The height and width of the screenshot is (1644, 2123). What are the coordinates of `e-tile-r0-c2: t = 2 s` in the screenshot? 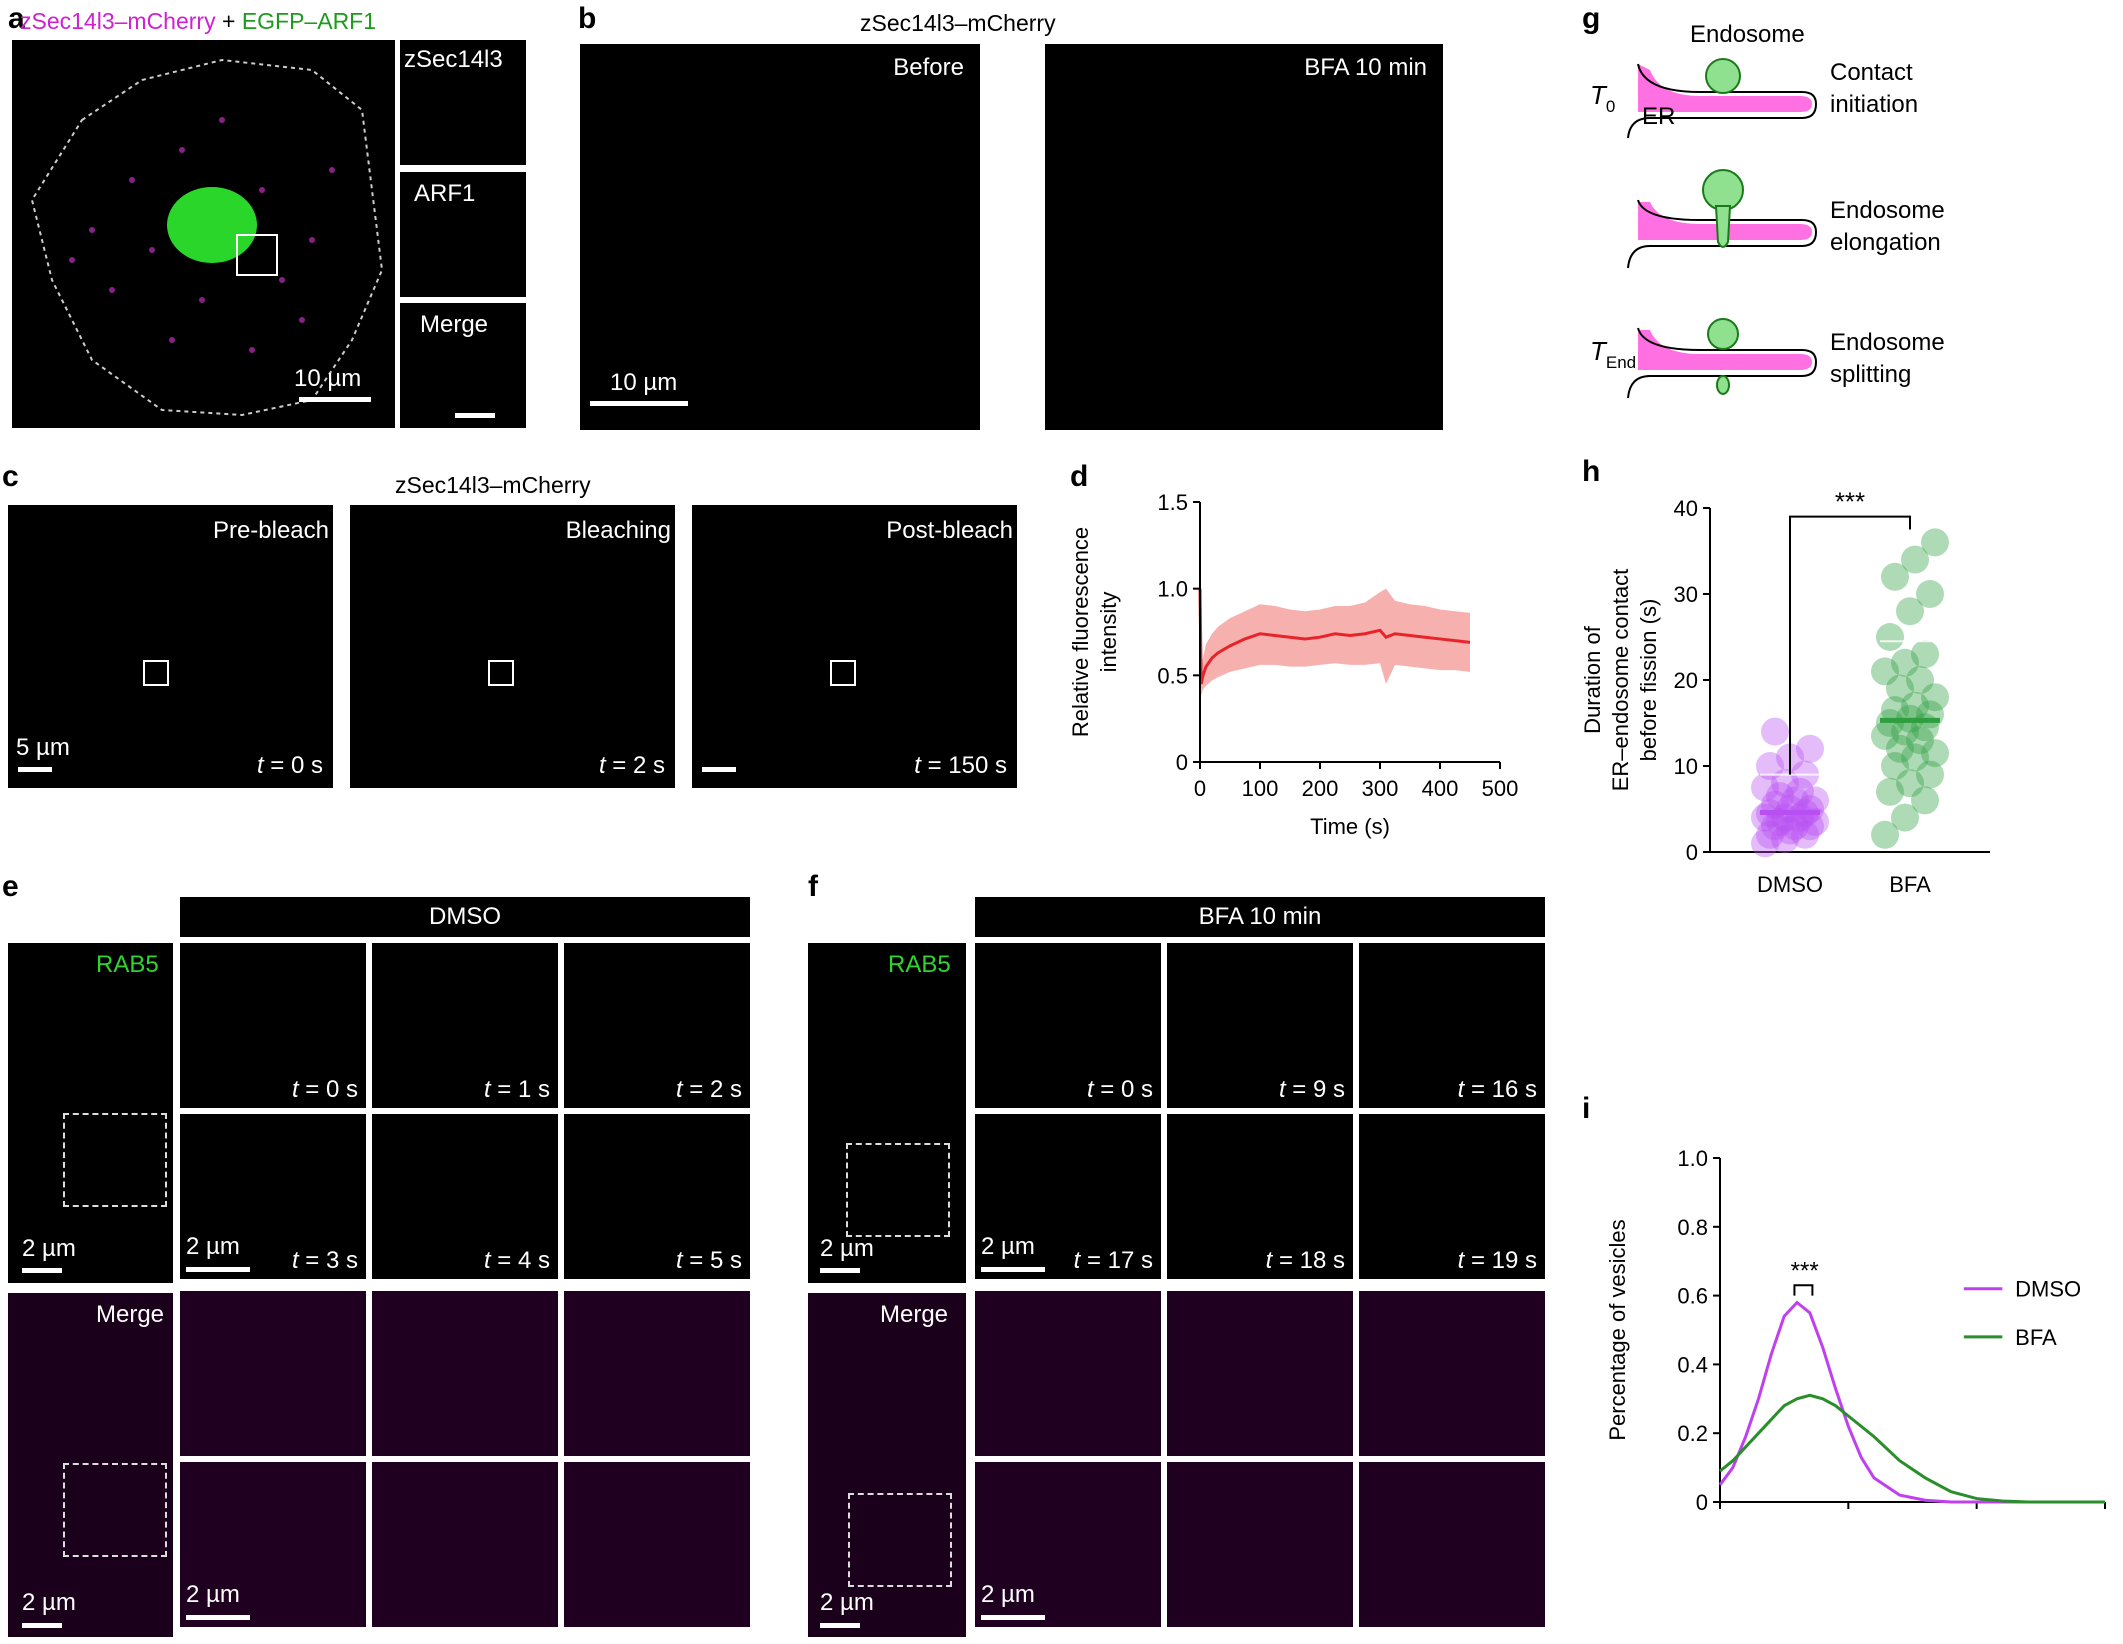 It's located at (657, 1025).